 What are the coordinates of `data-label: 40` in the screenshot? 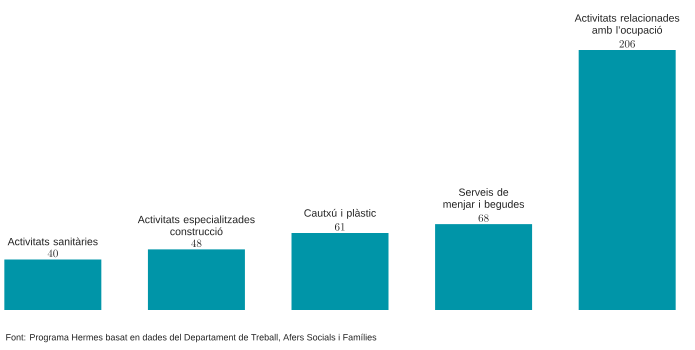 It's located at (53, 254).